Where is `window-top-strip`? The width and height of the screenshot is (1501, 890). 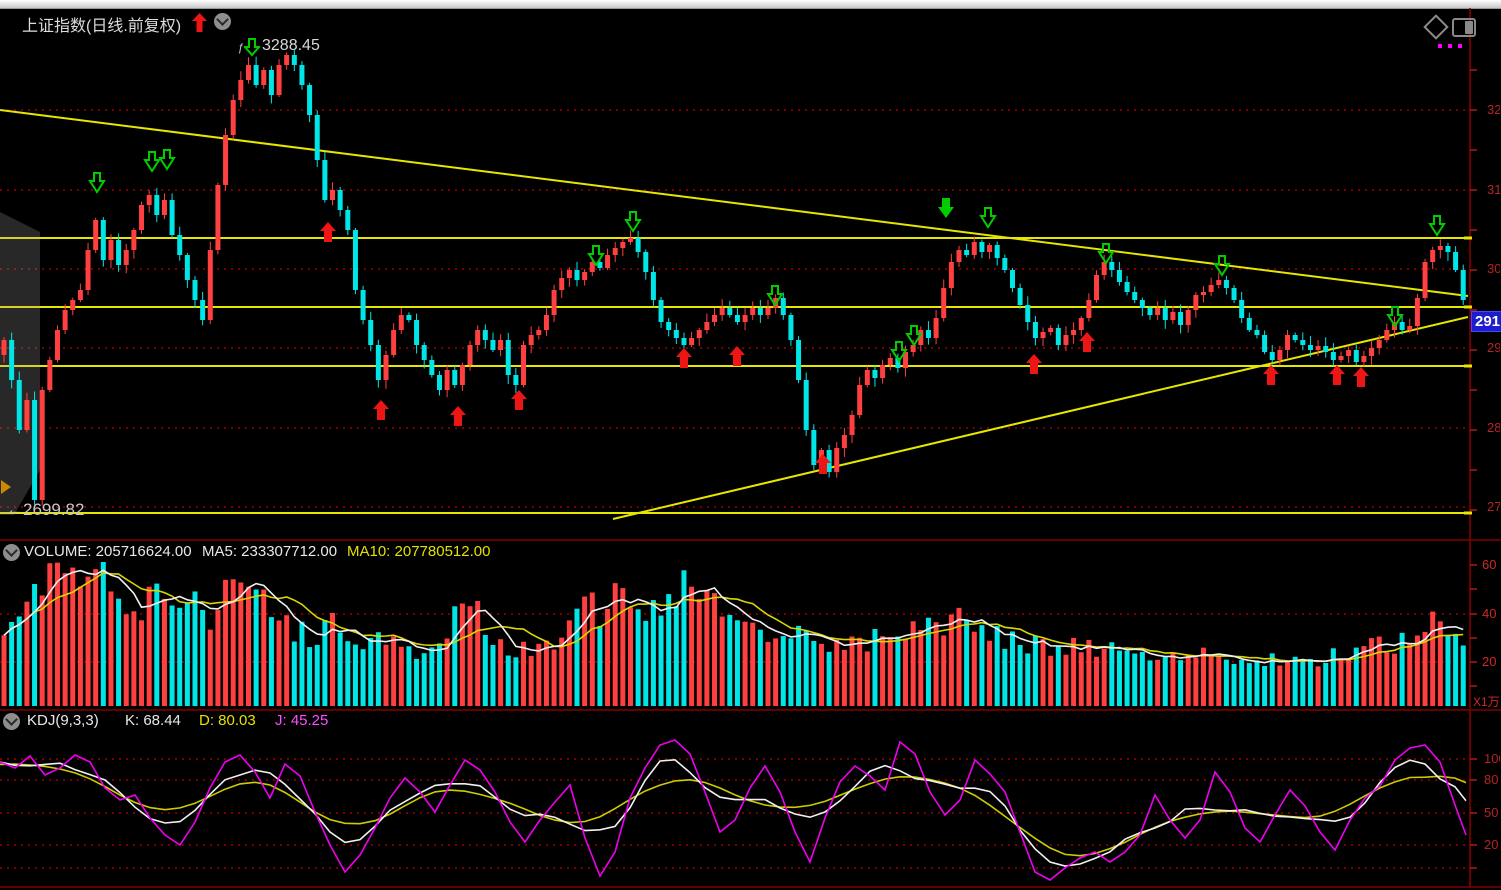 window-top-strip is located at coordinates (750, 4).